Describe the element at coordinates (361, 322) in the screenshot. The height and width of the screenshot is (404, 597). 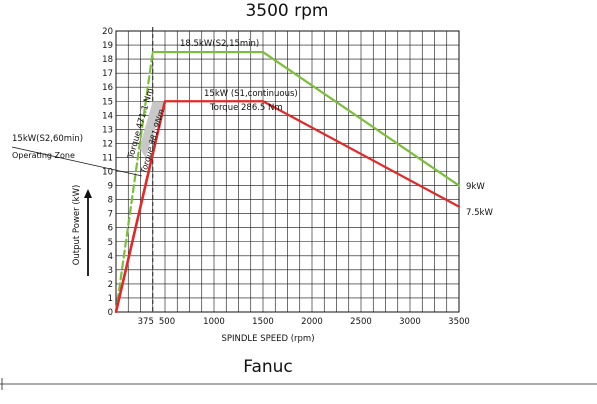
I see `x-tick-2500: 2500` at that location.